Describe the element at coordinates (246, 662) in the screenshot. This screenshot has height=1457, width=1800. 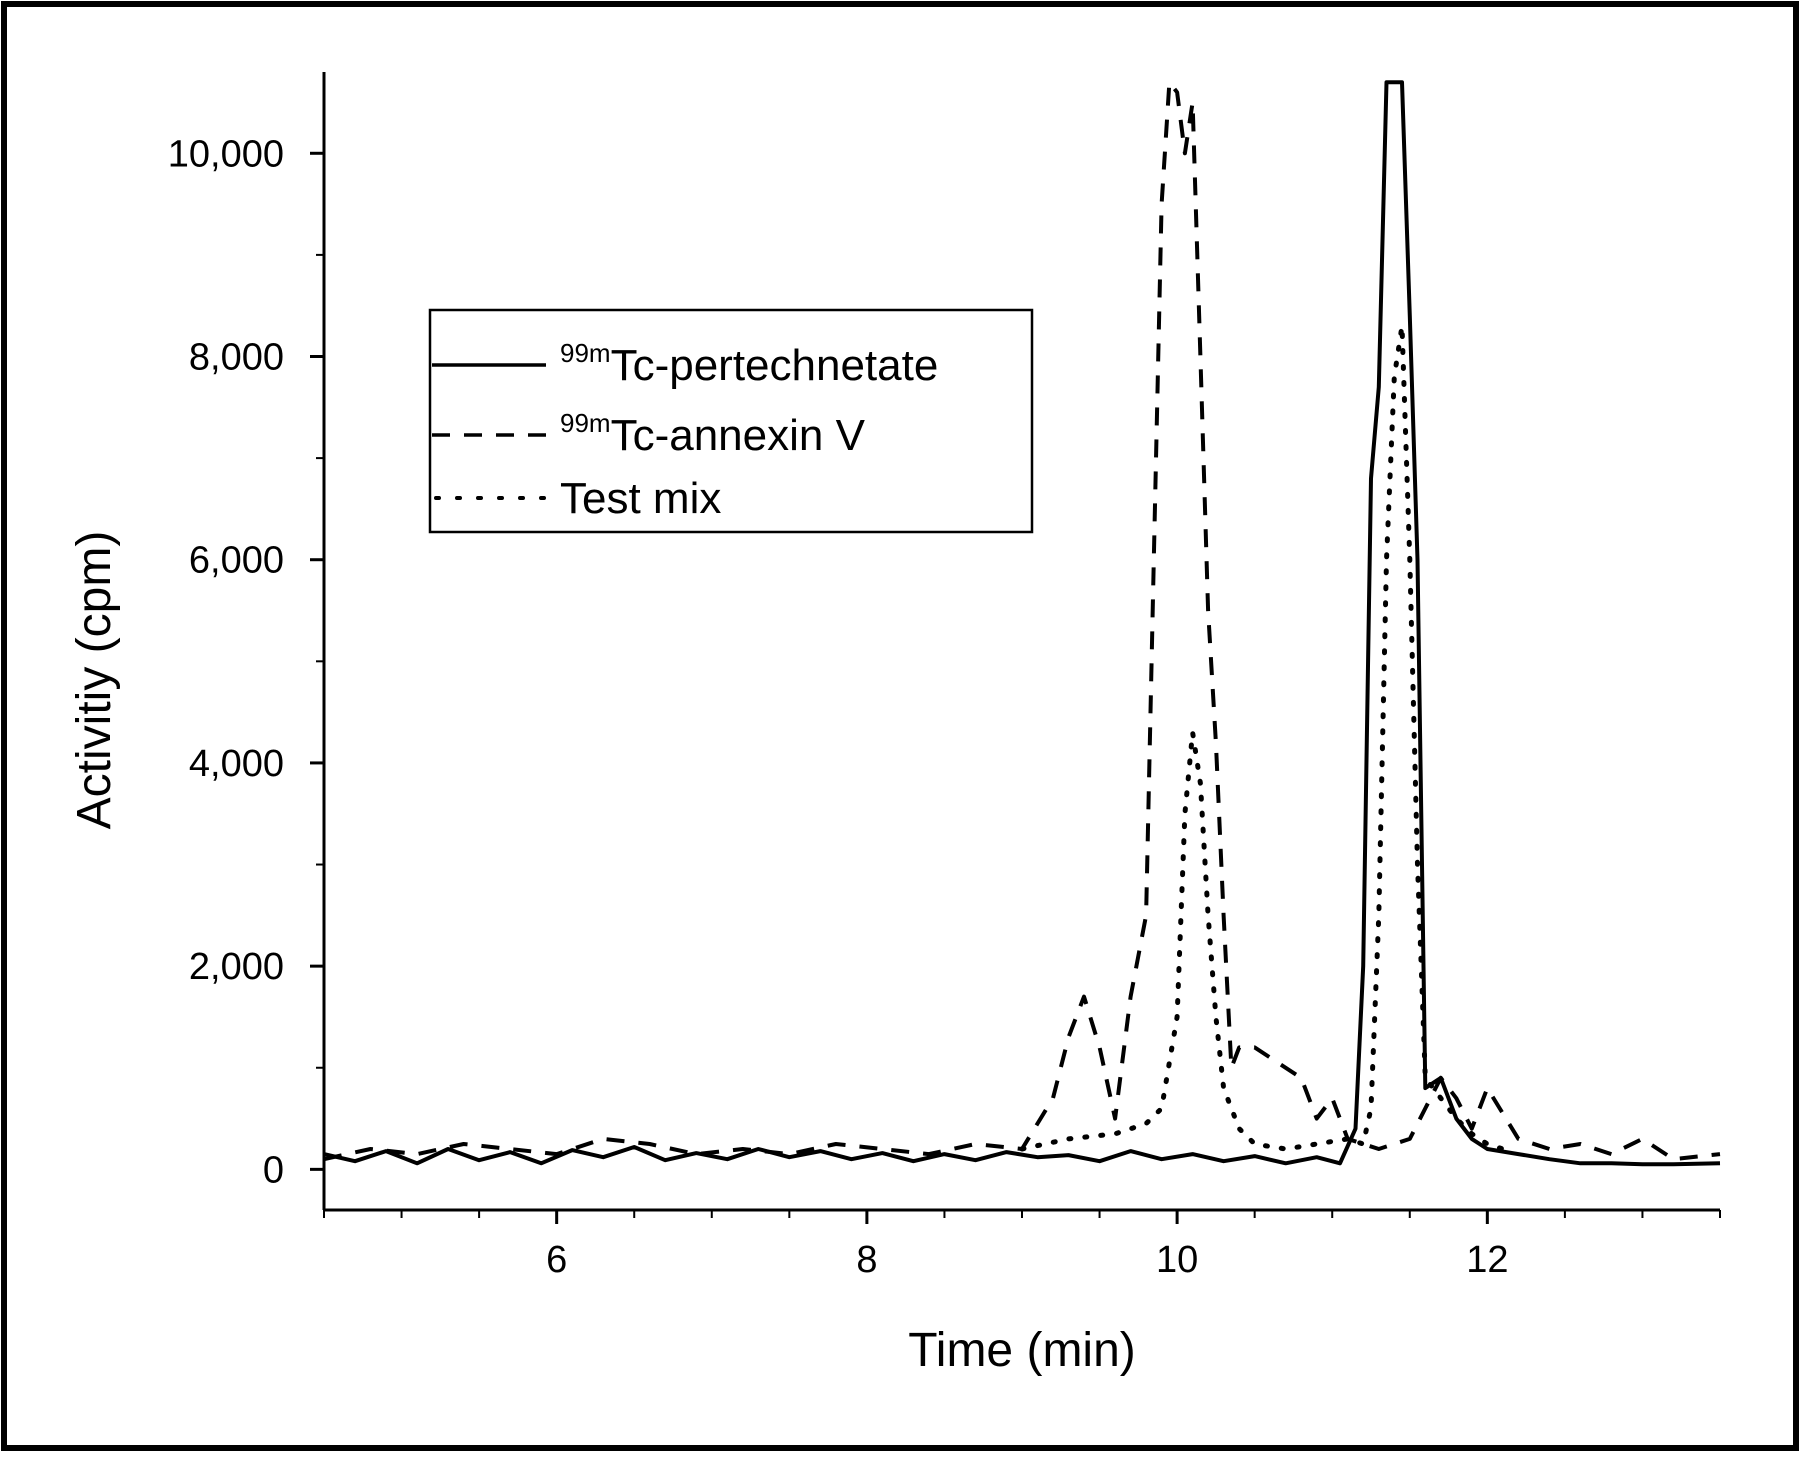
I see `y-axis-ticks: 0 2,000 4,000 6,000 8,000 10,000` at that location.